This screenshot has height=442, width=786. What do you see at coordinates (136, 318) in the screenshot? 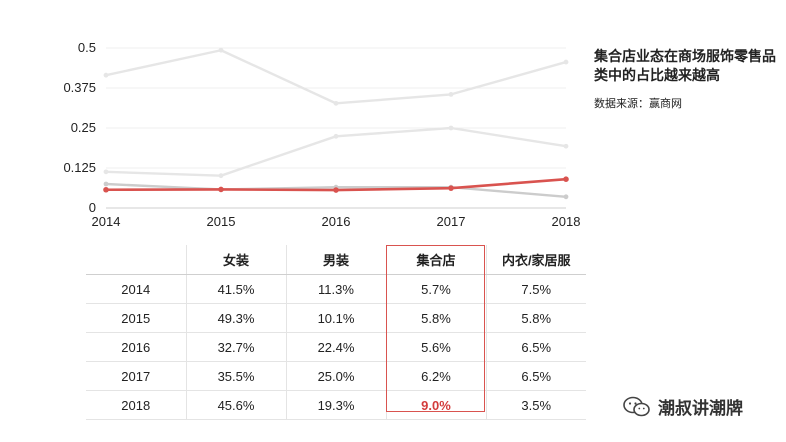
I see `cell-year: 2015` at bounding box center [136, 318].